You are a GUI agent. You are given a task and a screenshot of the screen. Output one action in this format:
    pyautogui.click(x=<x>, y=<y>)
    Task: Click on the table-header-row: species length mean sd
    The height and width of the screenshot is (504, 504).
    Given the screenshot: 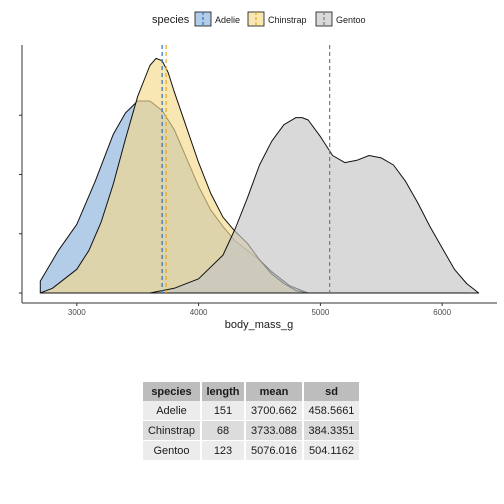 What is the action you would take?
    pyautogui.click(x=251, y=391)
    